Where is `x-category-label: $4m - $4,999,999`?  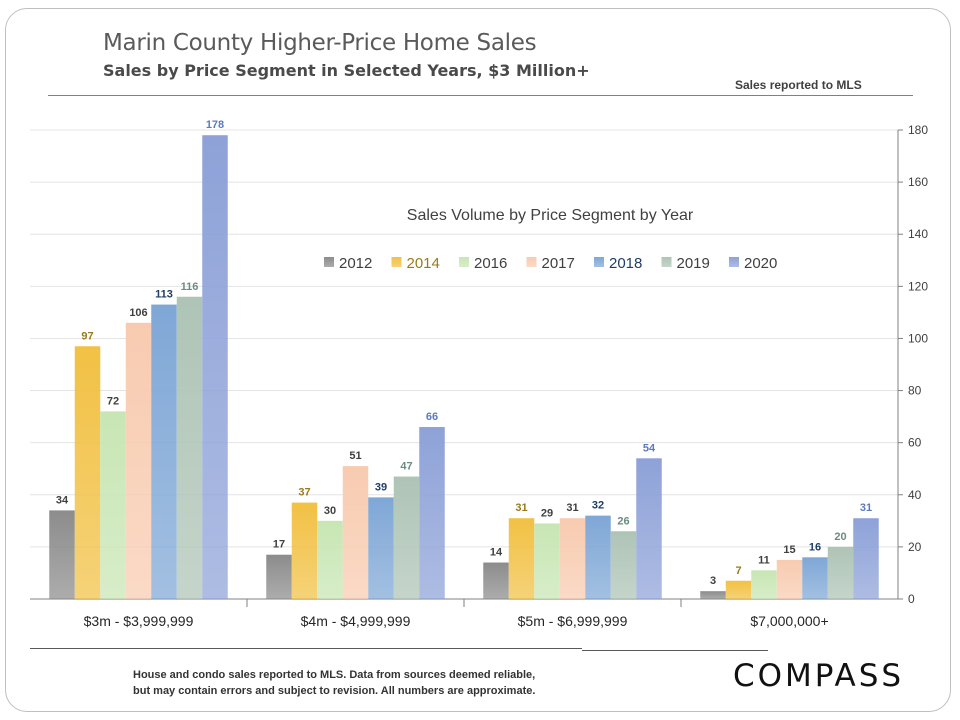 x-category-label: $4m - $4,999,999 is located at coordinates (356, 621).